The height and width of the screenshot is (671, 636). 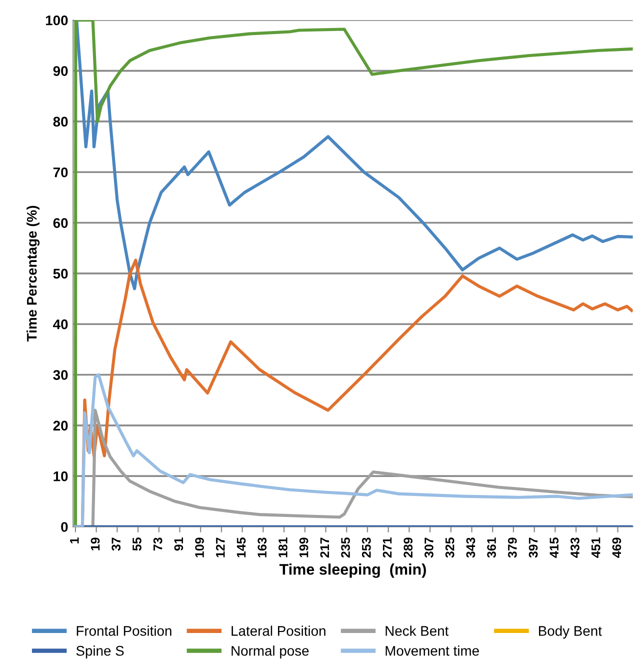 What do you see at coordinates (95, 544) in the screenshot?
I see `x-tick-label: 19` at bounding box center [95, 544].